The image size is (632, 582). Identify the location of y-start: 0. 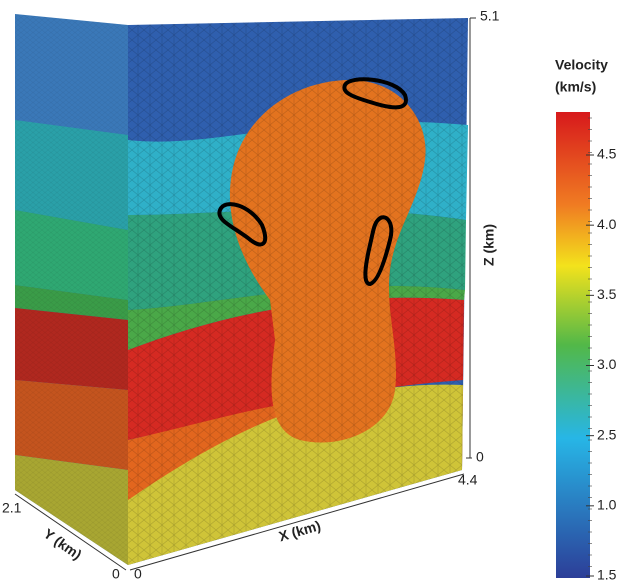
(116, 574).